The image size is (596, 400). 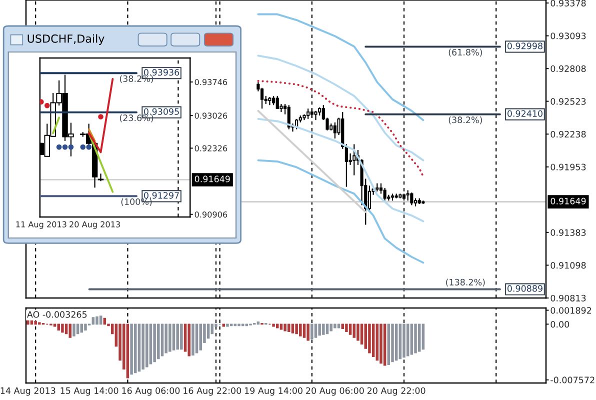 I want to click on chart-title: AO -0.003265, so click(x=57, y=314).